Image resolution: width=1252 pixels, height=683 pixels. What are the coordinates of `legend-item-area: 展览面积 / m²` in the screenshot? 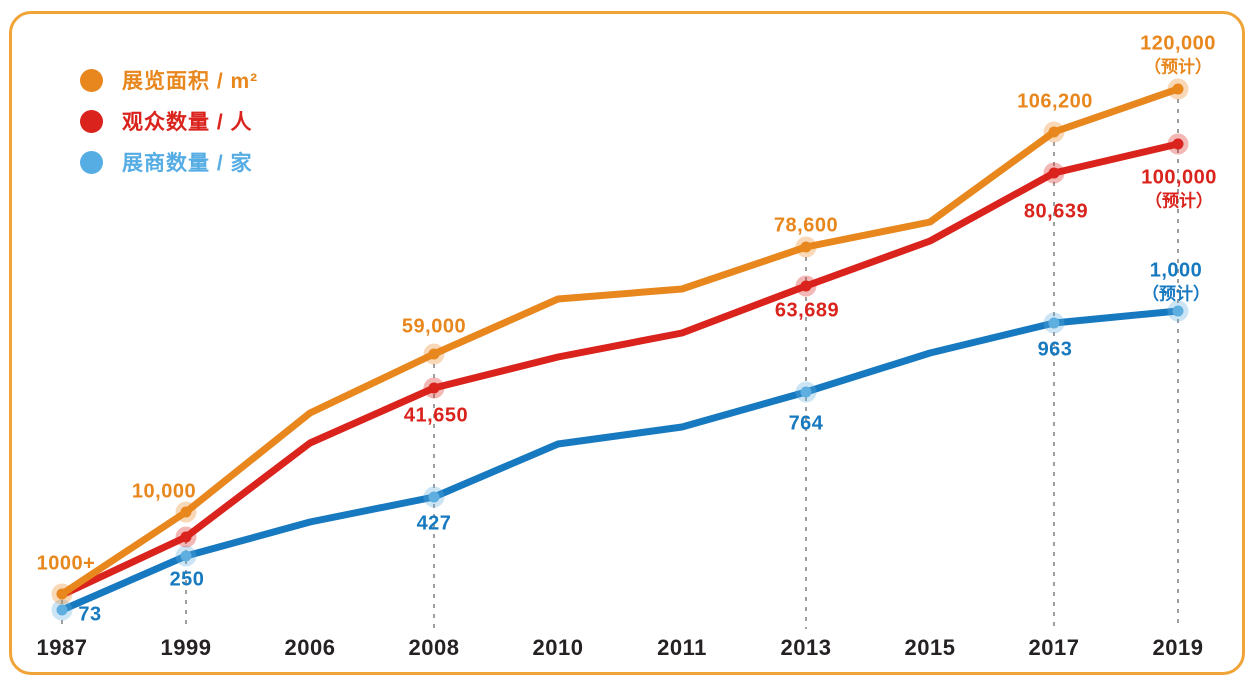 It's located at (169, 80).